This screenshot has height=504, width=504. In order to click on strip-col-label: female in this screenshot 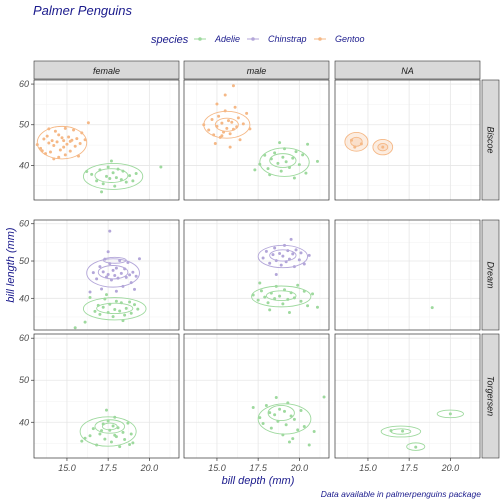, I will do `click(106, 71)`.